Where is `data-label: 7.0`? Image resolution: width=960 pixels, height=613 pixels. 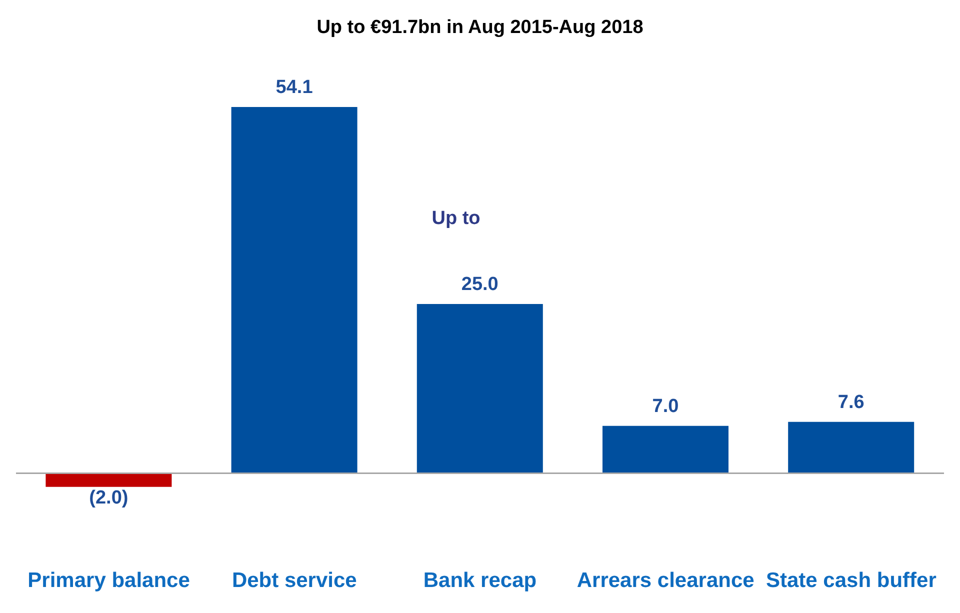 data-label: 7.0 is located at coordinates (665, 406).